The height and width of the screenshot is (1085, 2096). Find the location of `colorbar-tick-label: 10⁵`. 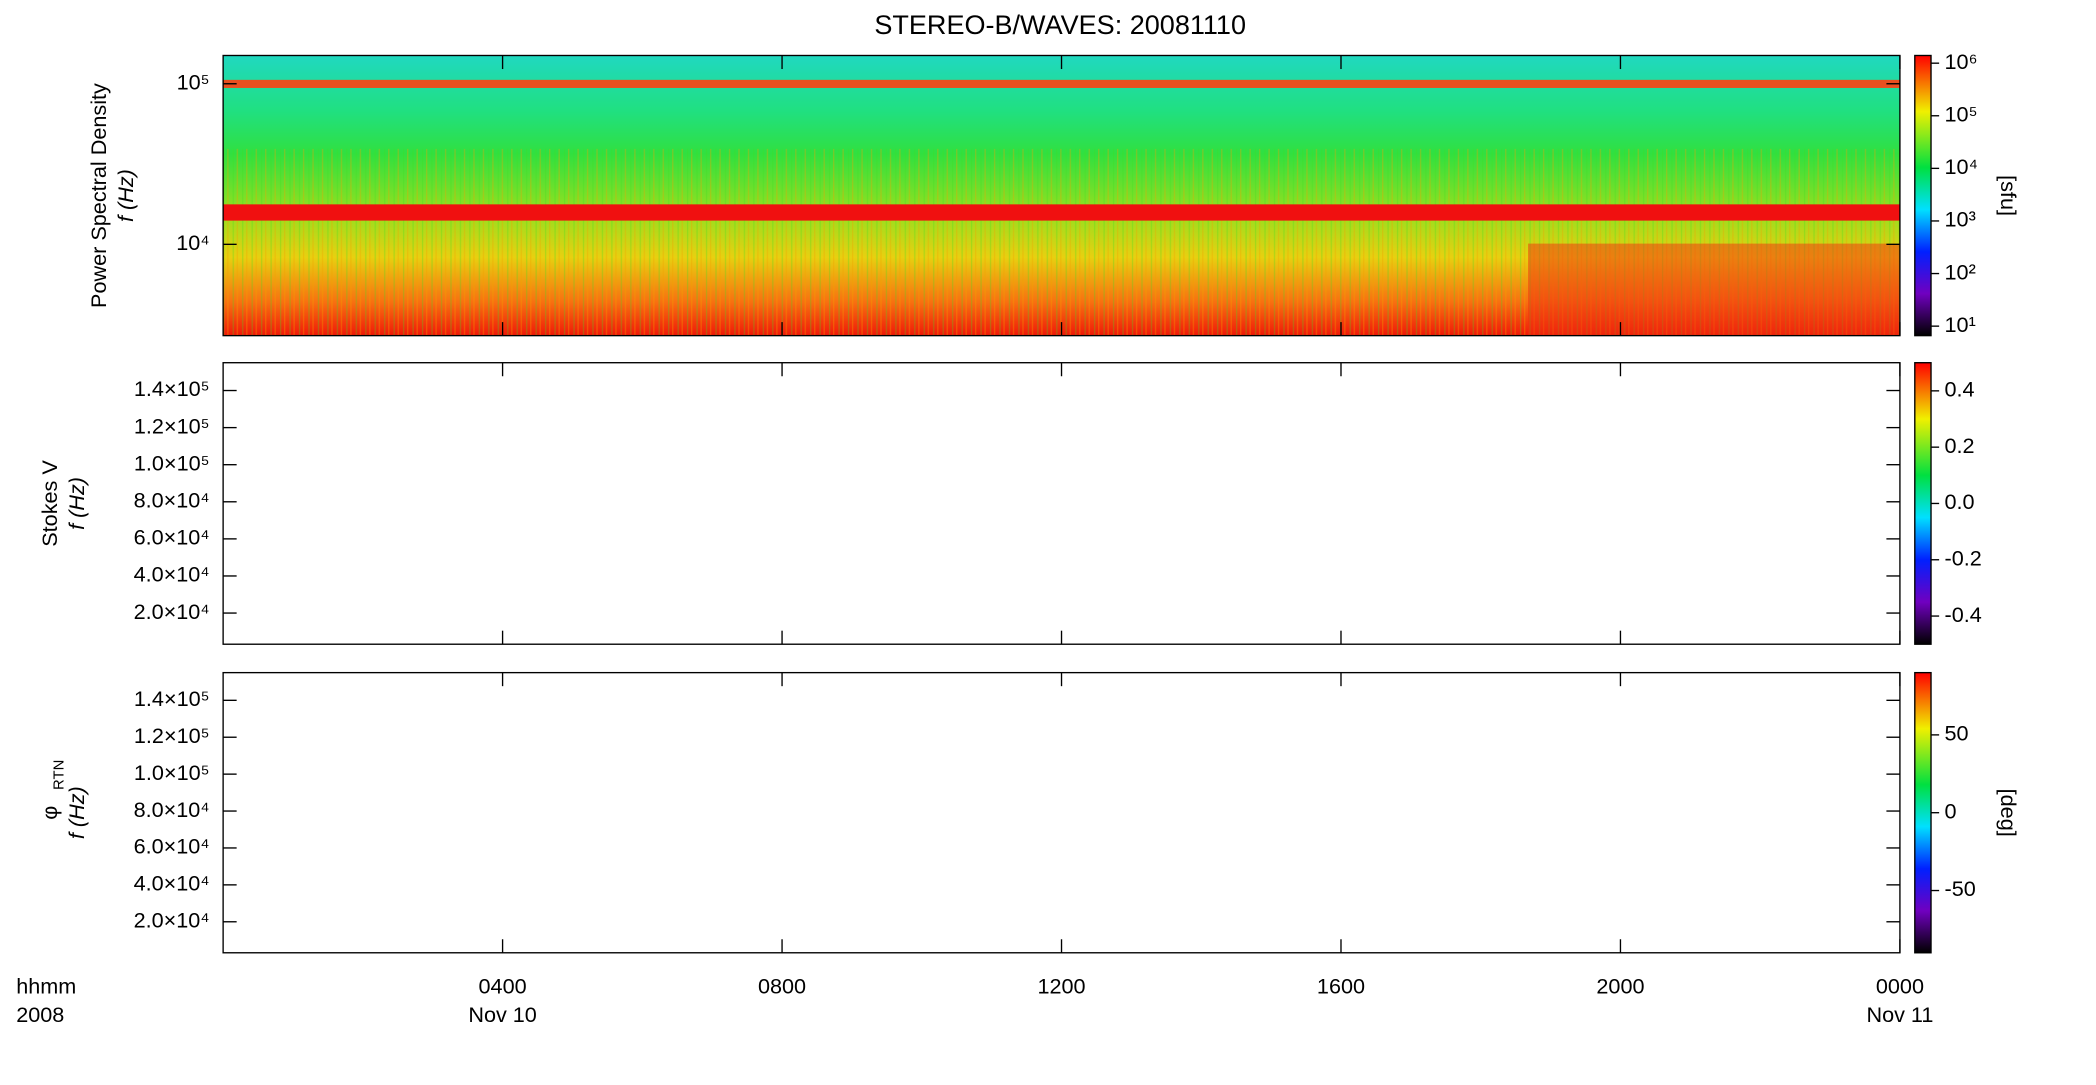

colorbar-tick-label: 10⁵ is located at coordinates (1961, 113).